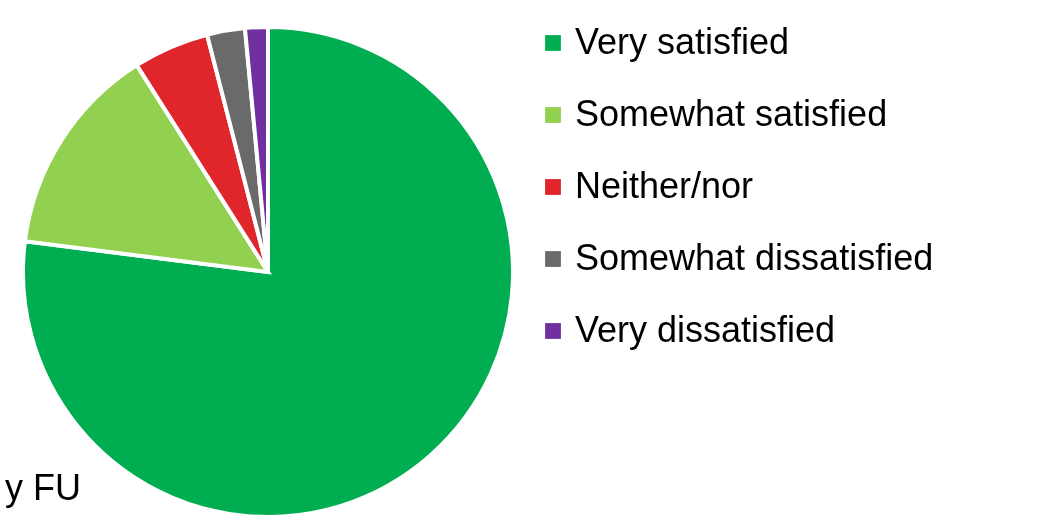 This screenshot has height=525, width=1048. What do you see at coordinates (754, 257) in the screenshot?
I see `legend-label: Somewhat dissatisfied` at bounding box center [754, 257].